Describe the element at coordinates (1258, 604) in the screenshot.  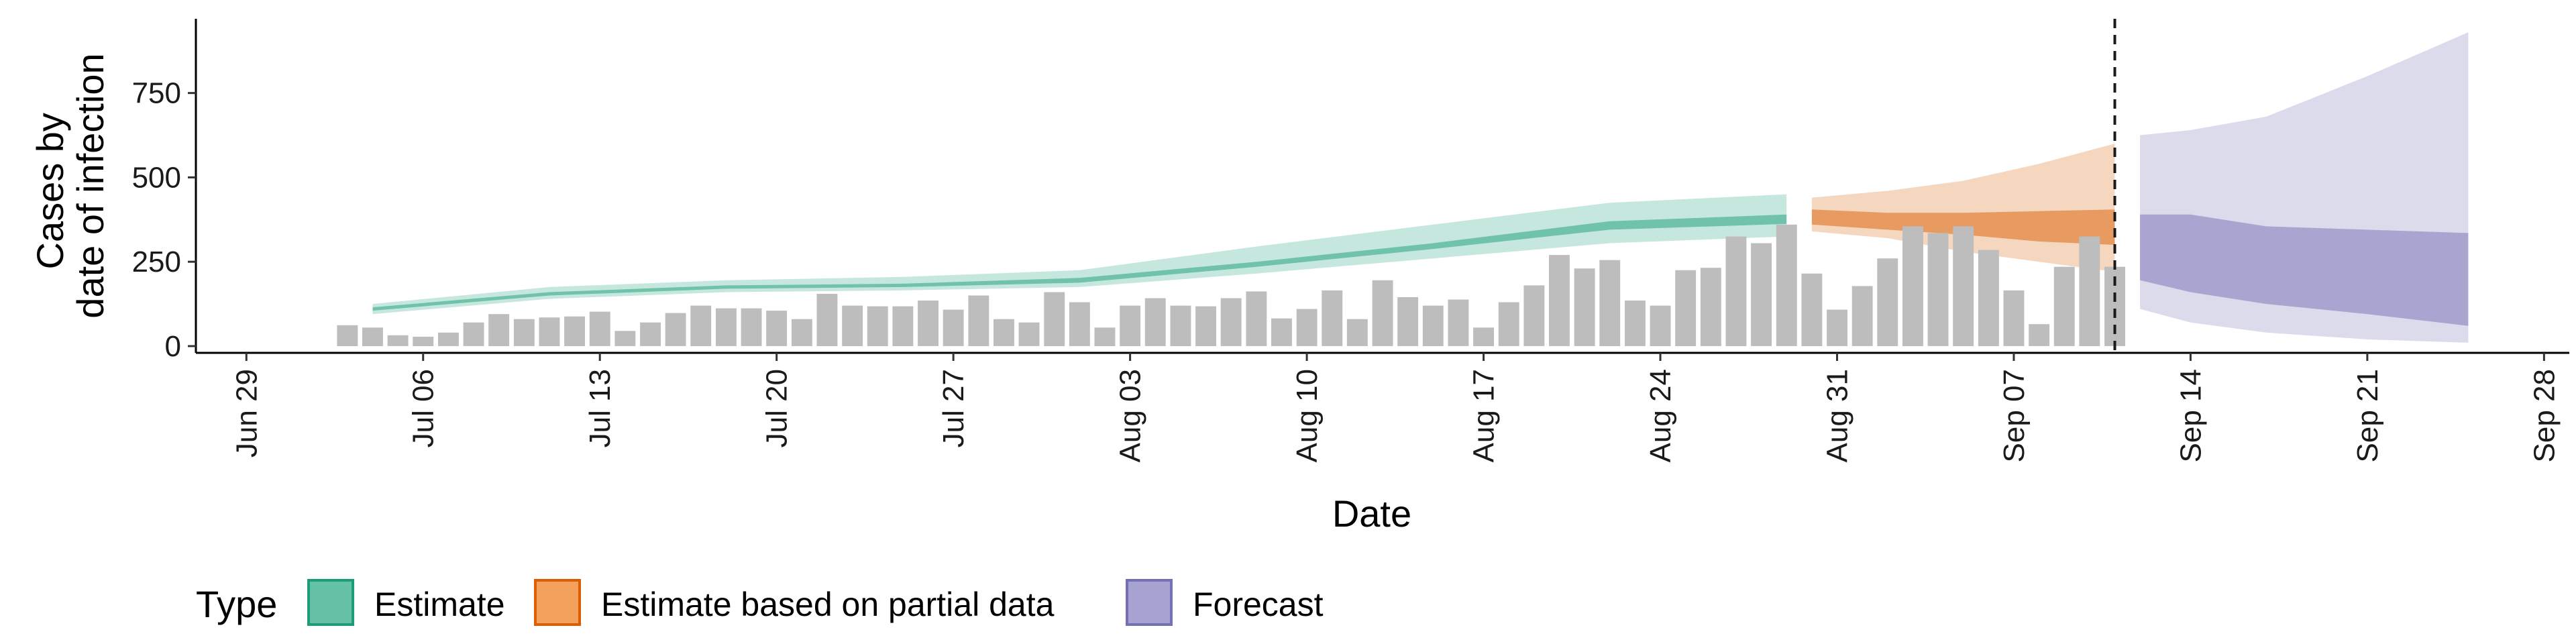
I see `legend-label: Forecast` at that location.